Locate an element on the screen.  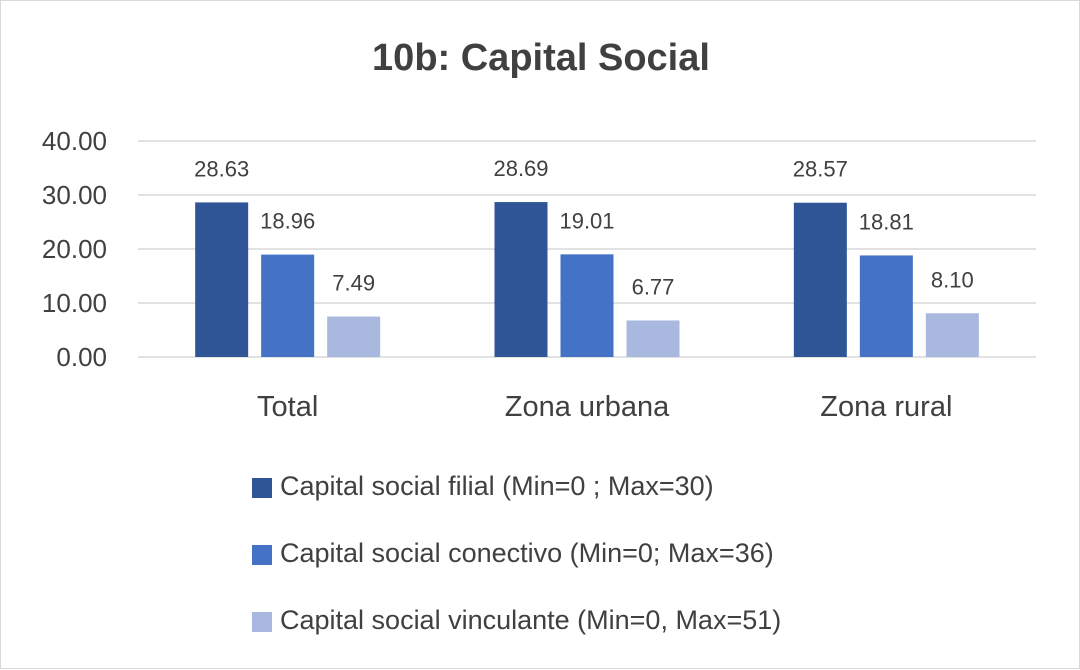
legend-label: Capital social conectivo (Min=0; Max=36) is located at coordinates (527, 553).